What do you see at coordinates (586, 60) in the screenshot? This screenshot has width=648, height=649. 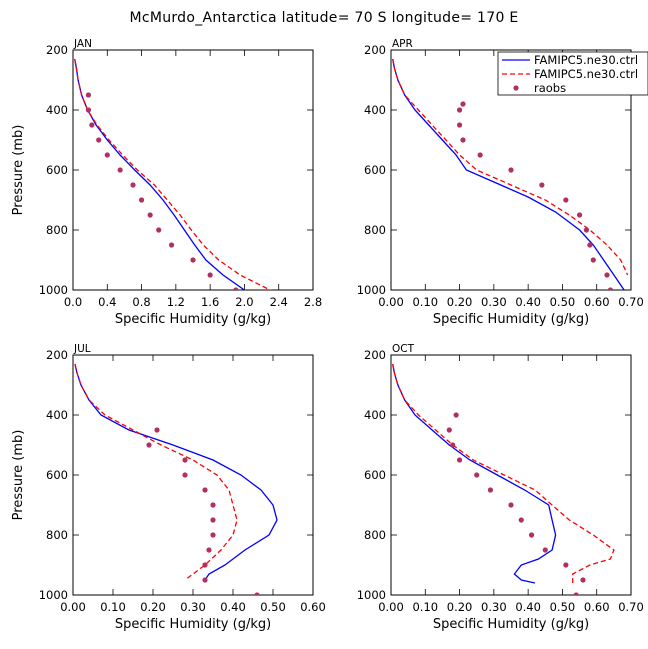 I see `legend-label-solid: FAMIPC5.ne30.ctrl` at bounding box center [586, 60].